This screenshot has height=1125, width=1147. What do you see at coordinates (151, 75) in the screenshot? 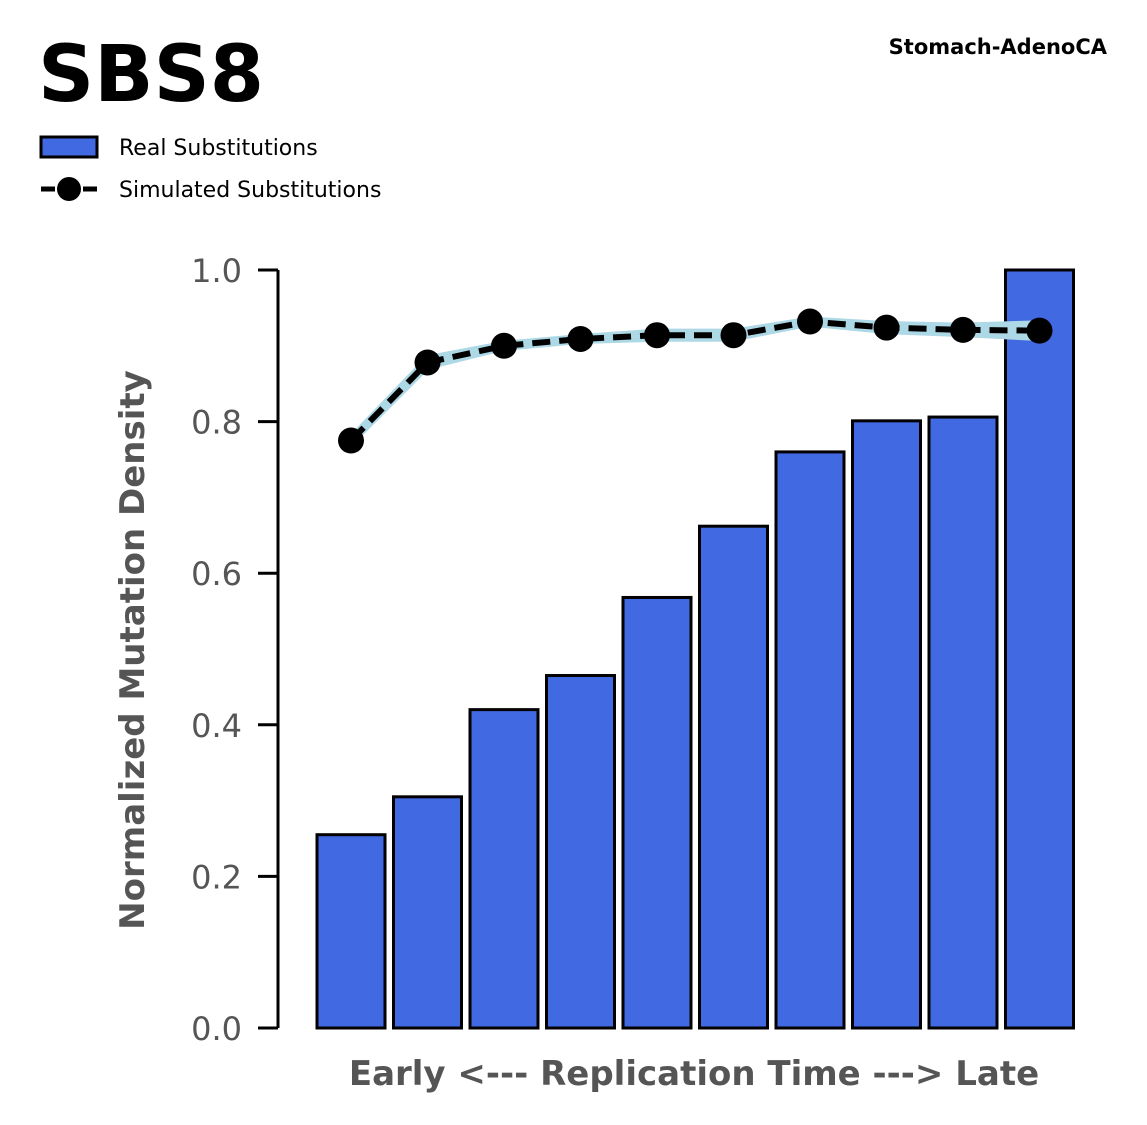
I see `chart-title: SBS8` at bounding box center [151, 75].